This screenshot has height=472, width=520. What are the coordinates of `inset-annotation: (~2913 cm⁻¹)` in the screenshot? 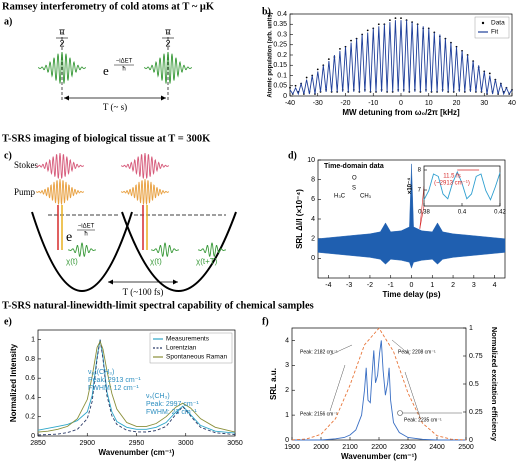 It's located at (452, 184).